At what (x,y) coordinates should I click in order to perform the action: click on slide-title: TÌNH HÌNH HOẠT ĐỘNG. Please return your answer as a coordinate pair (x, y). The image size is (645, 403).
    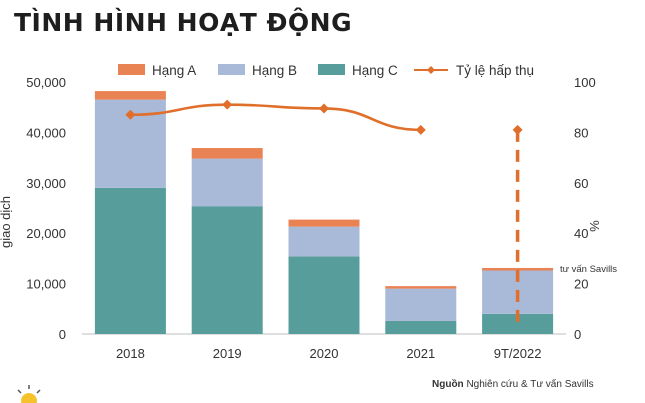
    Looking at the image, I should click on (183, 22).